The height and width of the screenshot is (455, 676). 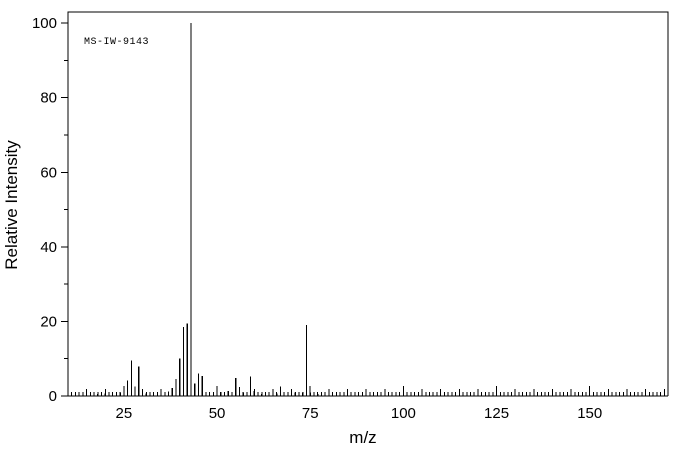 What do you see at coordinates (48, 172) in the screenshot?
I see `y-tick-label: 60` at bounding box center [48, 172].